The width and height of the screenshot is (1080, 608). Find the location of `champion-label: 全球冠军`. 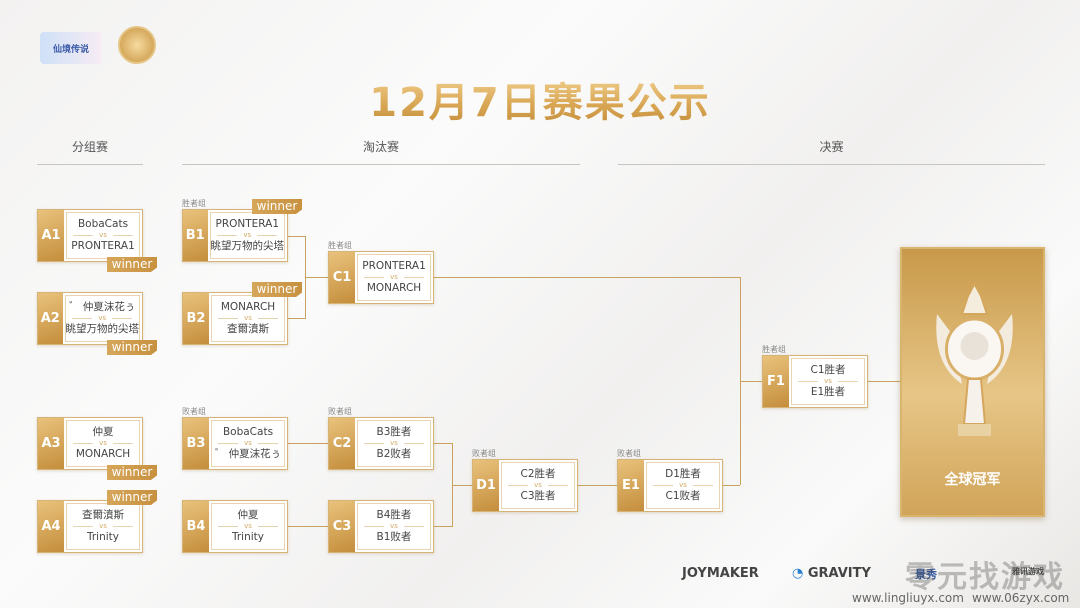

champion-label: 全球冠军 is located at coordinates (972, 480).